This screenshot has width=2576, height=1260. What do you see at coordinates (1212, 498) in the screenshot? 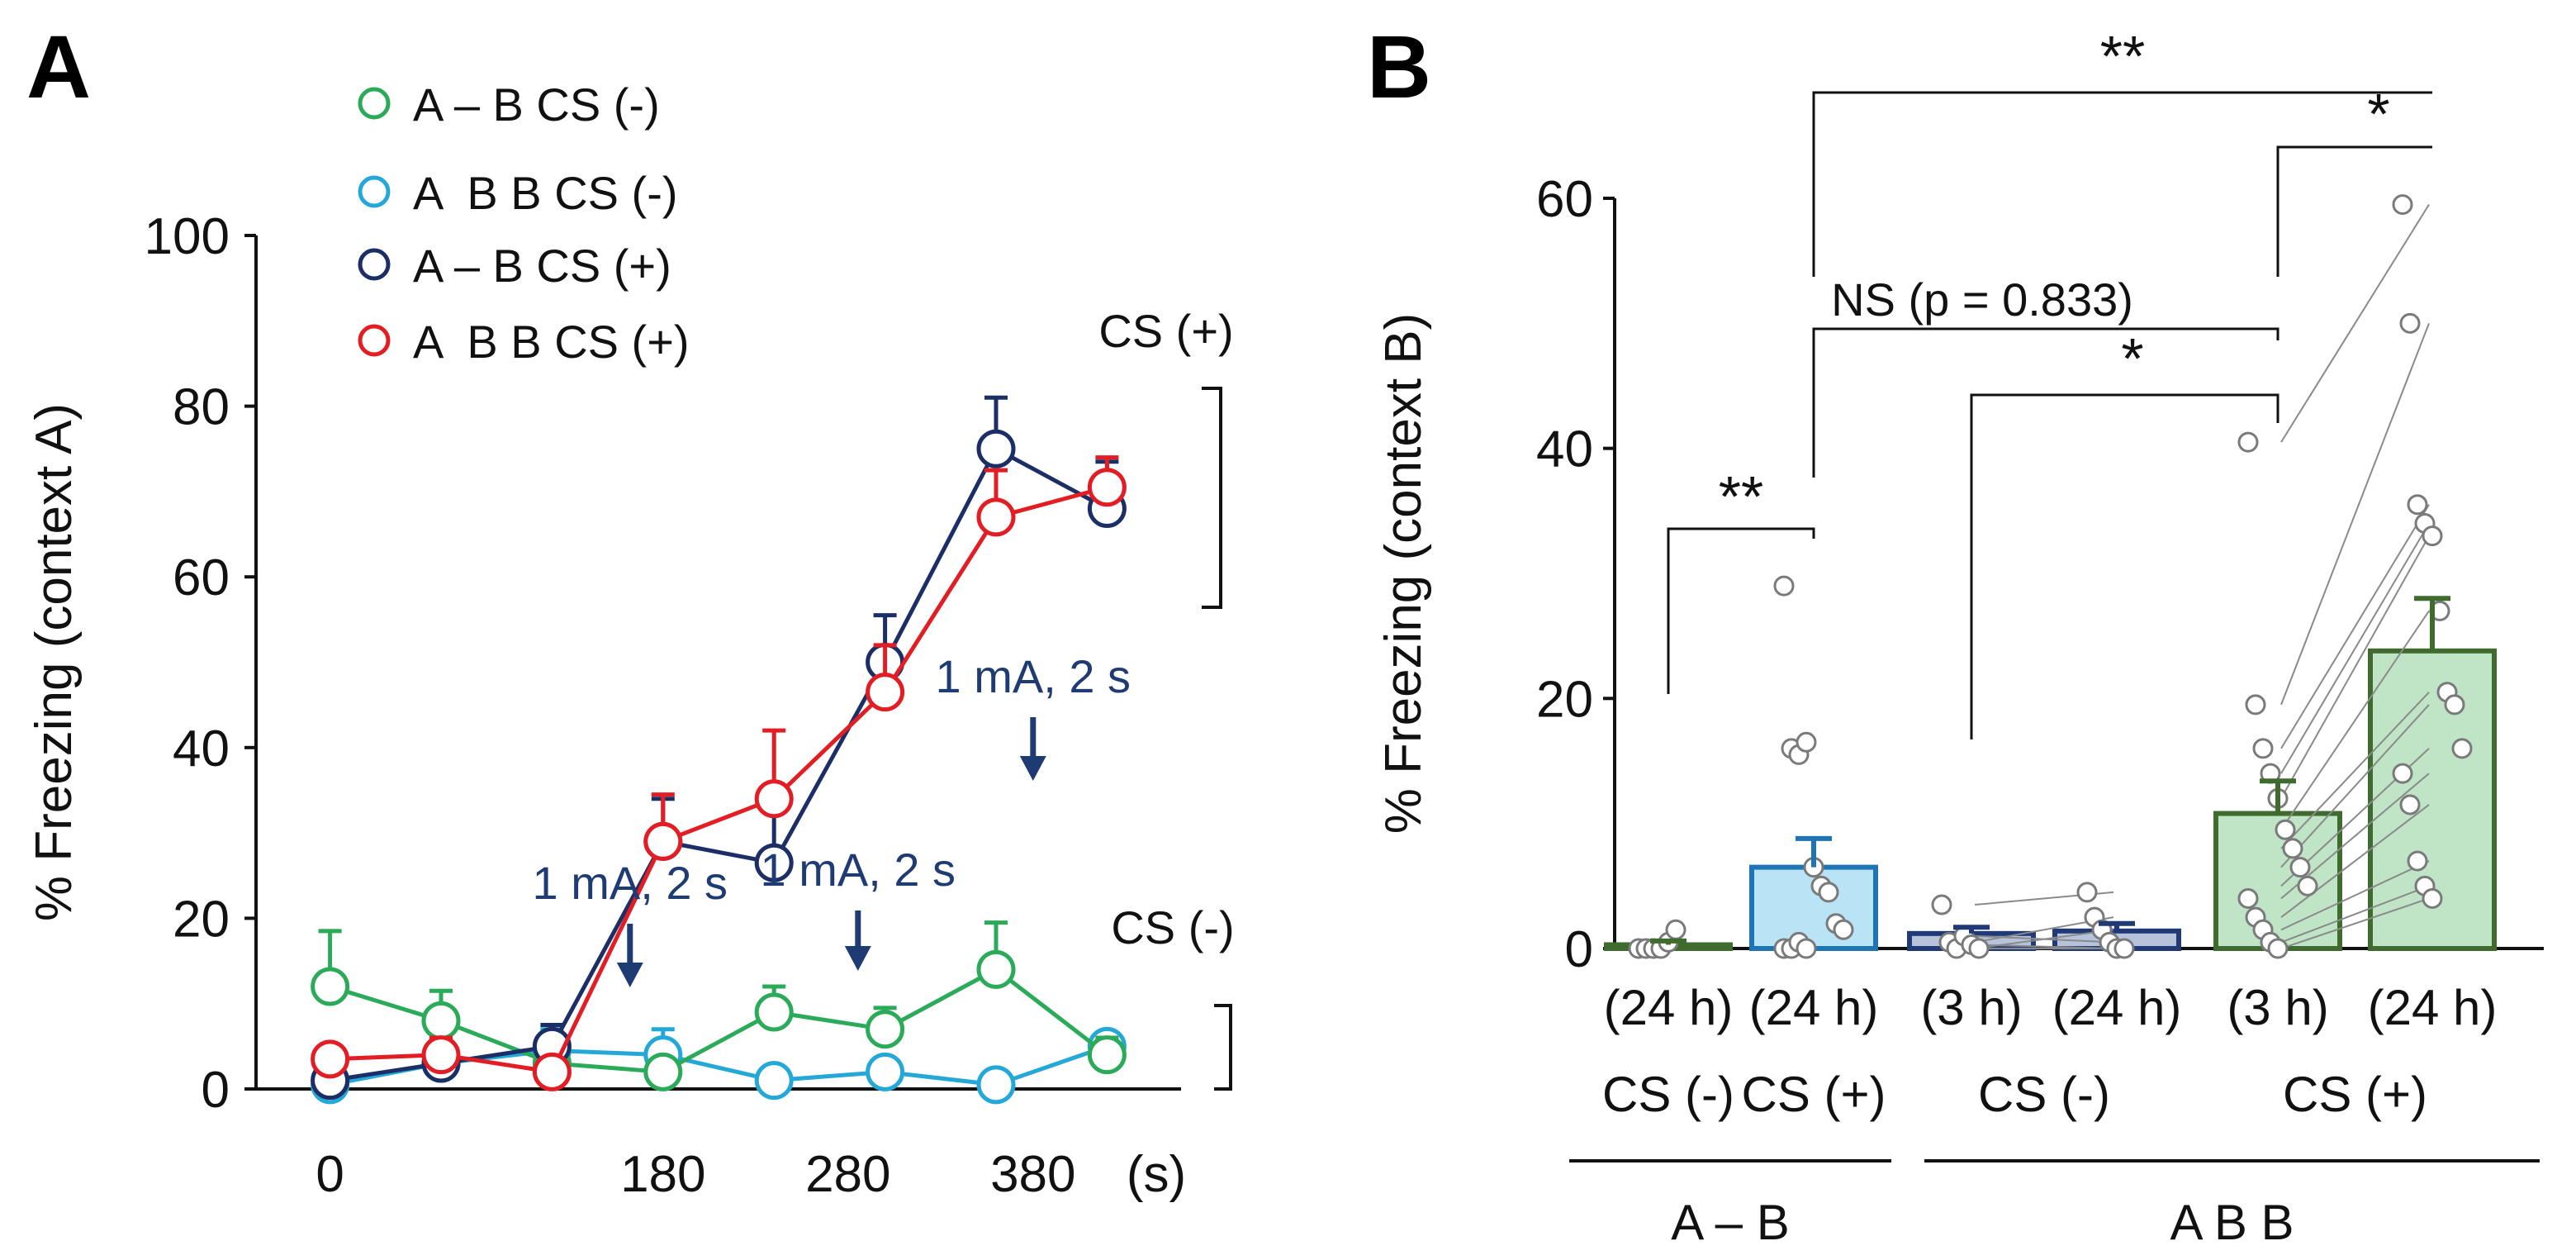
I see `bracket-cs-plus` at bounding box center [1212, 498].